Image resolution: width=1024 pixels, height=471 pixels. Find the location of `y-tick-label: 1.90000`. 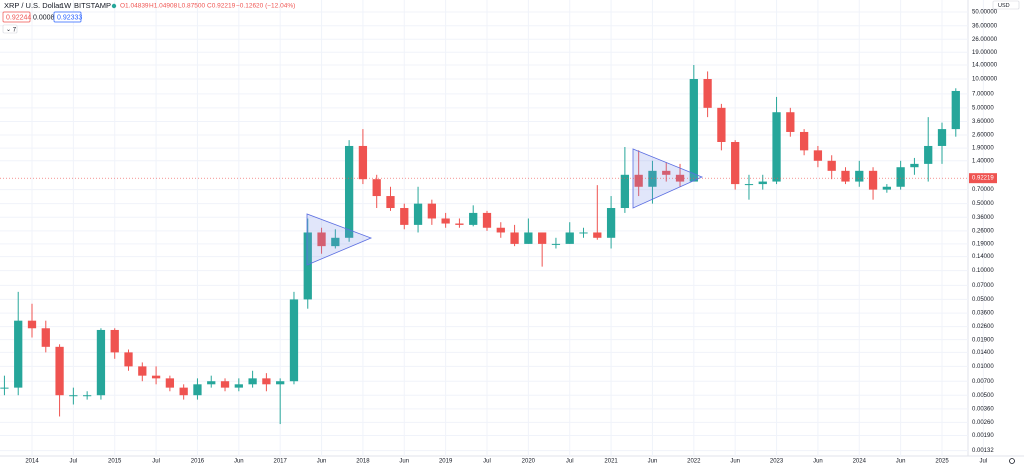

y-tick-label: 1.90000 is located at coordinates (983, 149).